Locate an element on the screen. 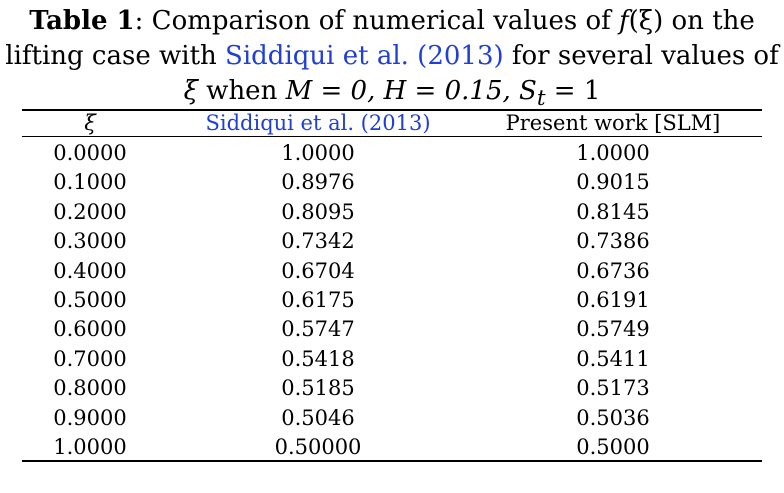 The width and height of the screenshot is (784, 493). cell-siddiqui: 0.6704 is located at coordinates (318, 270).